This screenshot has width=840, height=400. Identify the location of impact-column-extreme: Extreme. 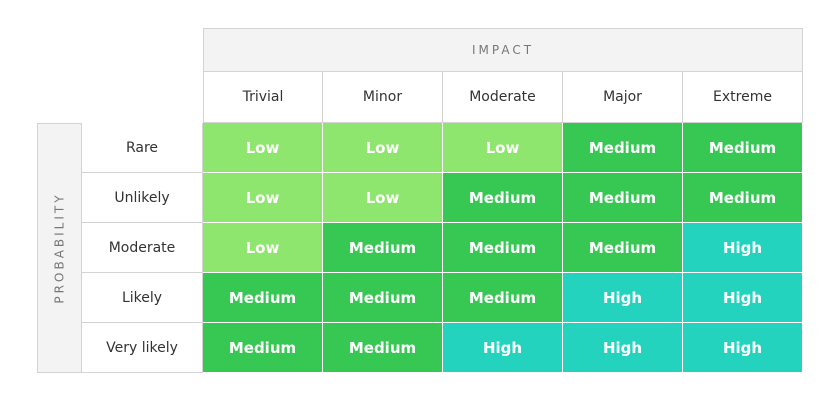
(743, 97).